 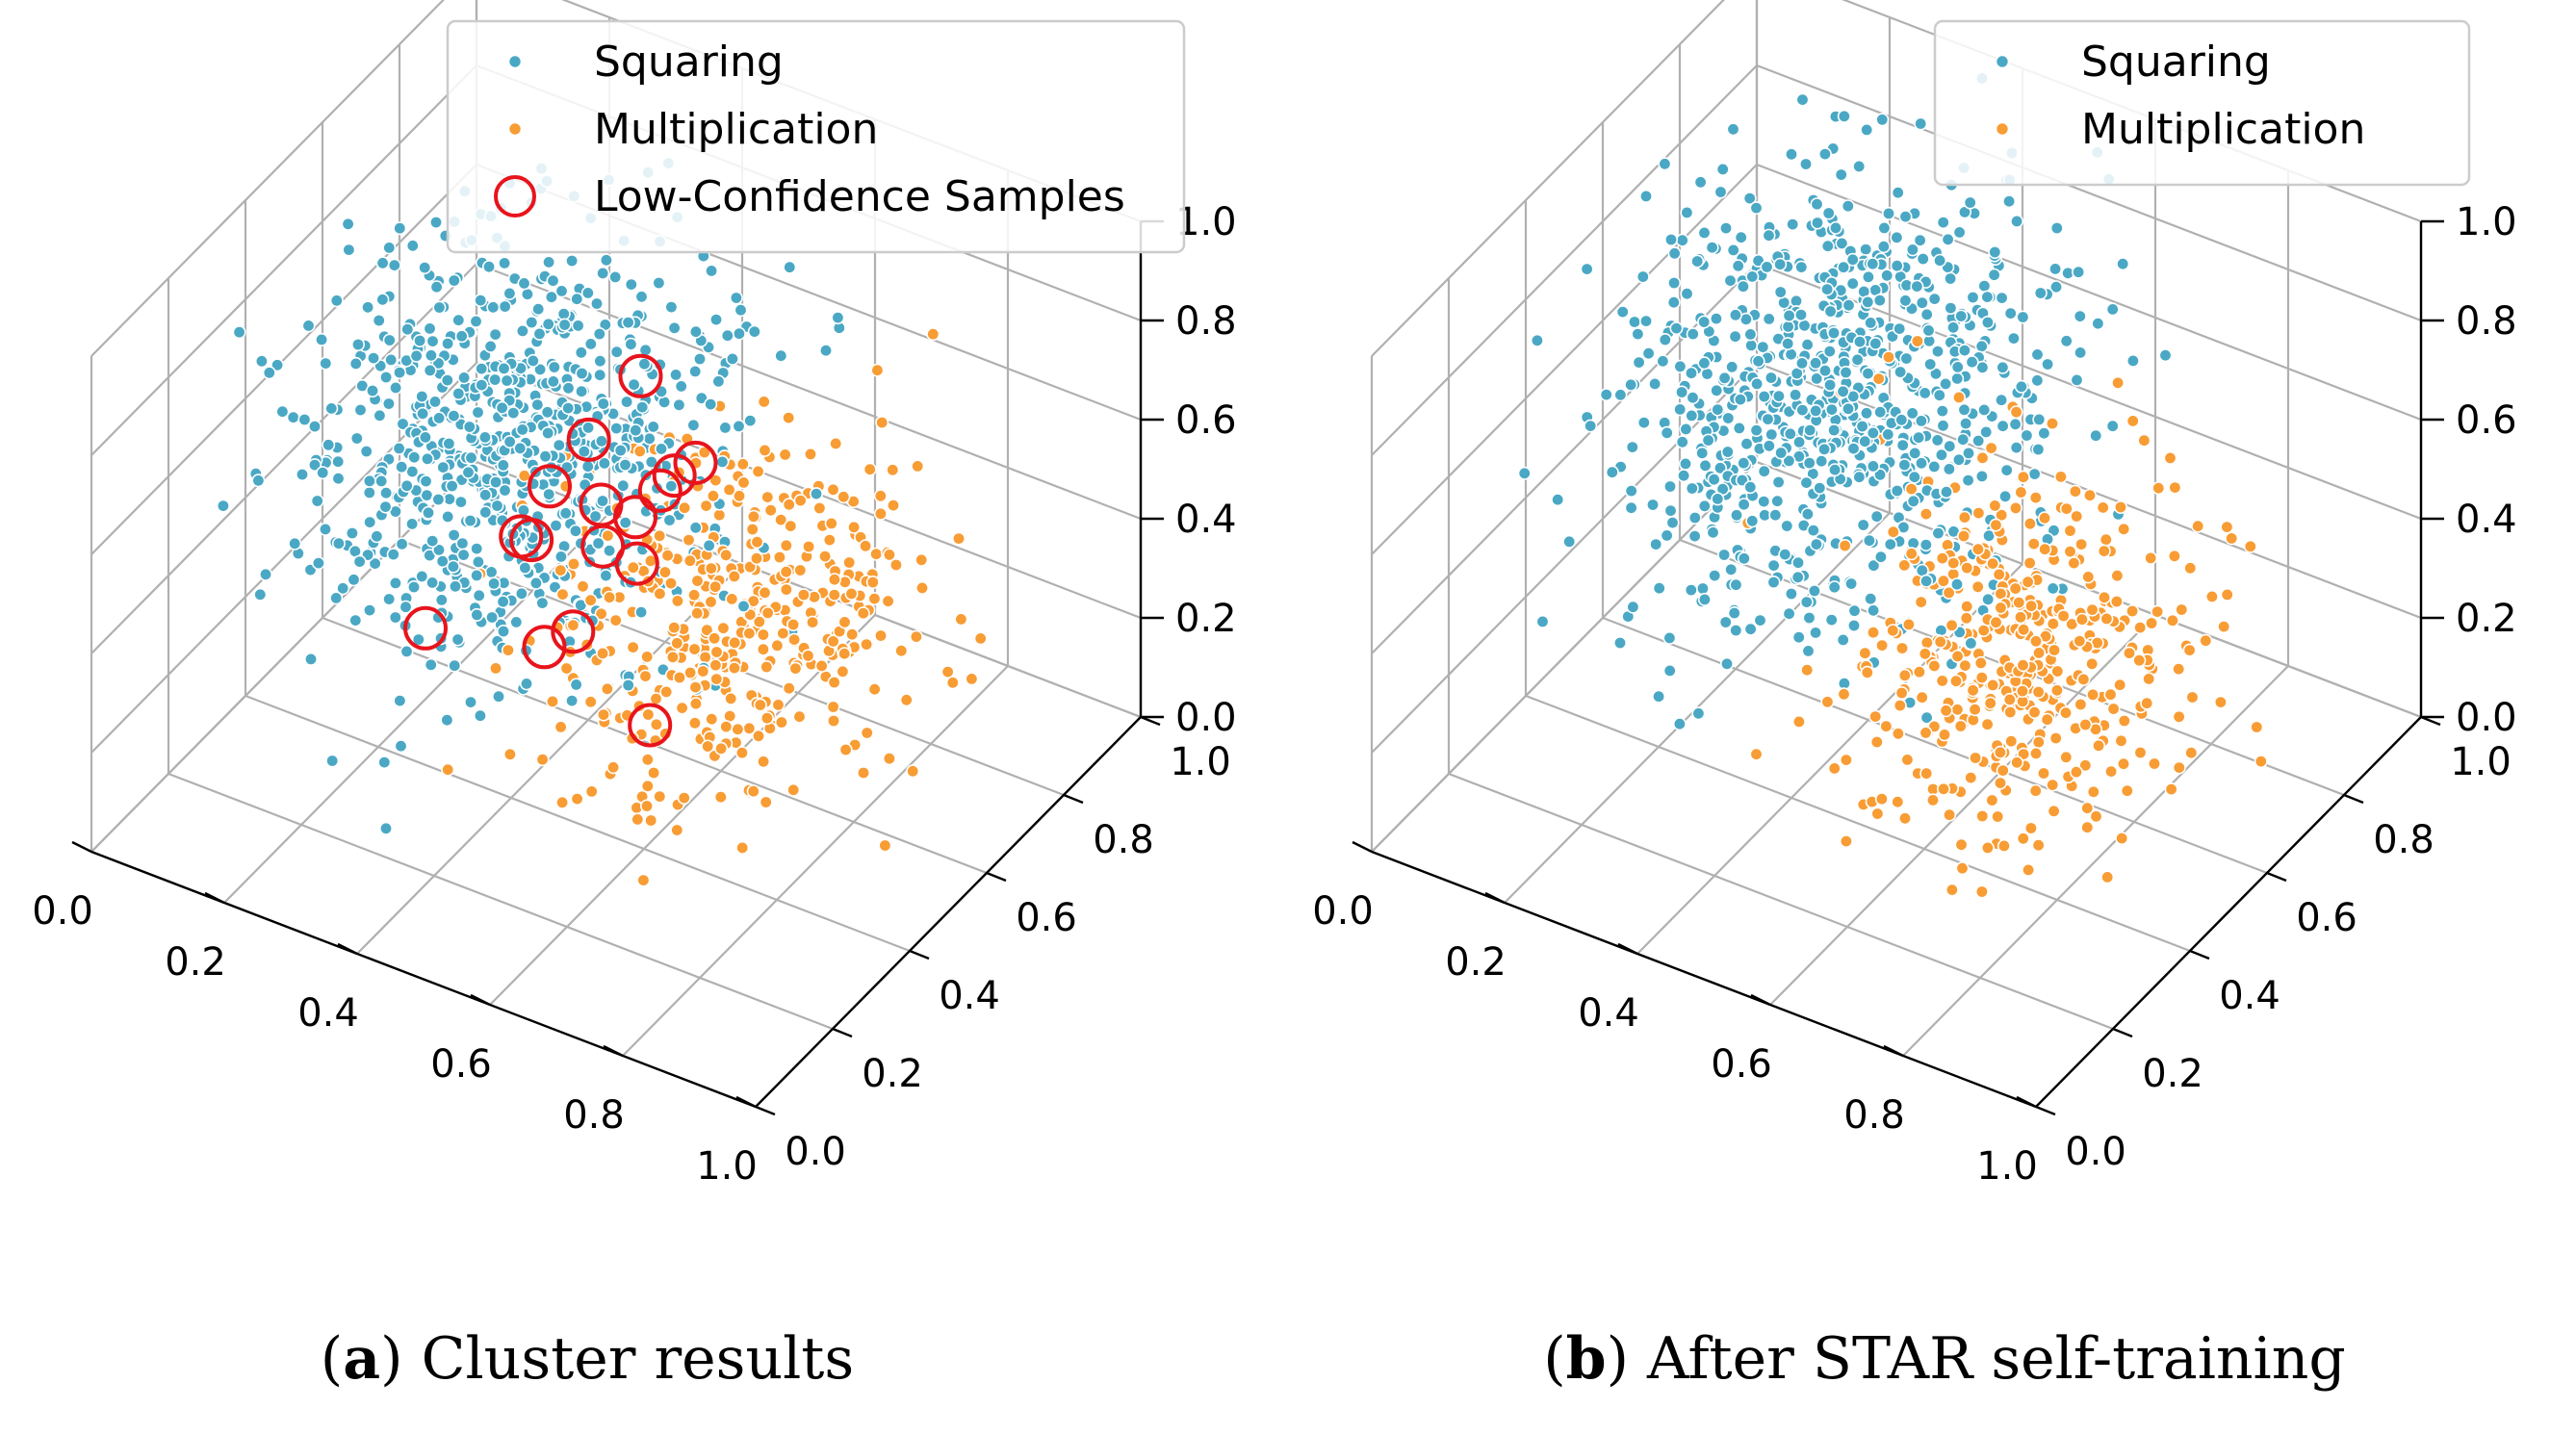 I want to click on z-tick-label: 0.4, so click(x=1206, y=520).